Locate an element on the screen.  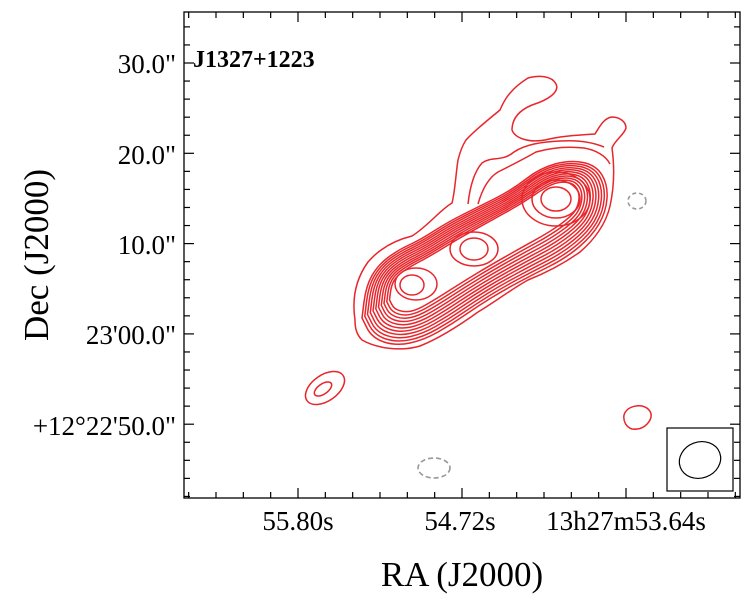
x-tick-label: 13h27m53.64s is located at coordinates (626, 521).